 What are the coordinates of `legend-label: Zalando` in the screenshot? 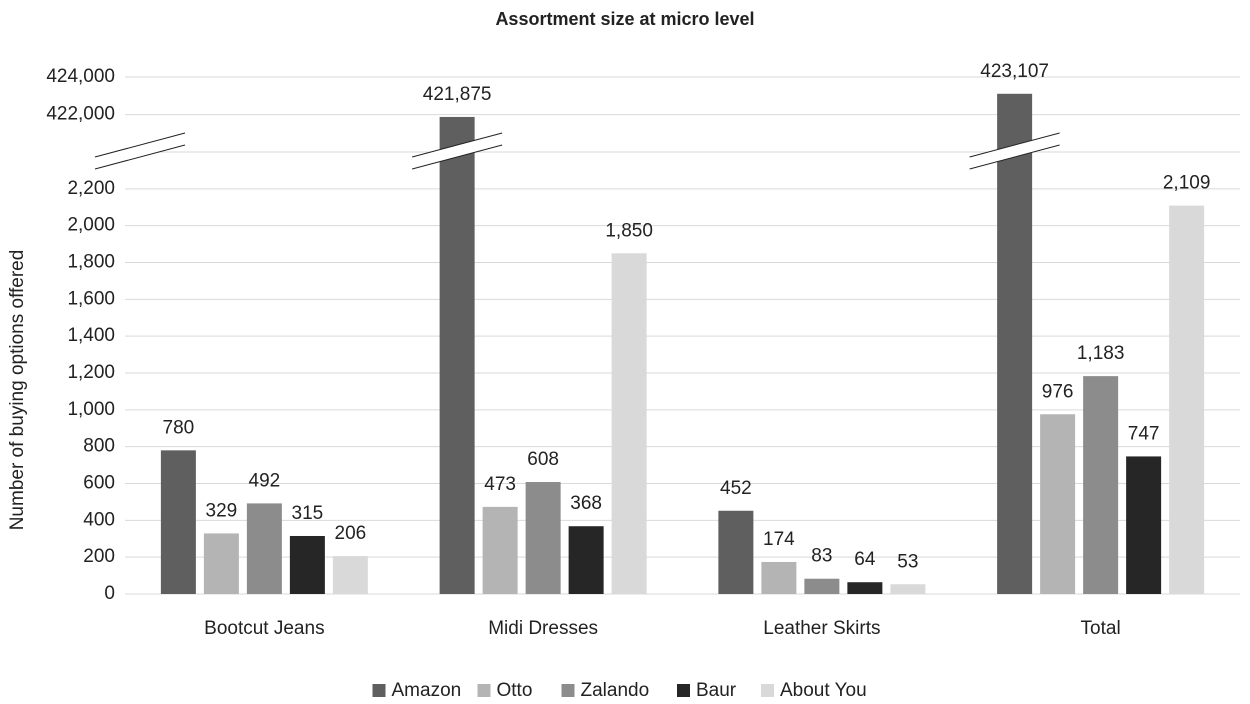 It's located at (615, 690).